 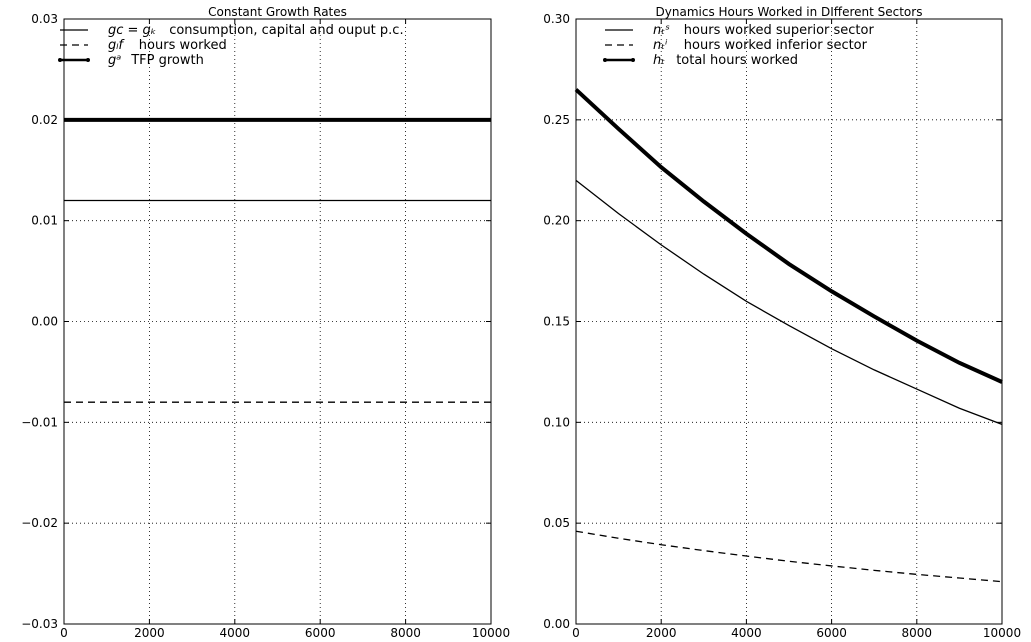 I want to click on legend-math-1: nₜⁱ, so click(x=660, y=45).